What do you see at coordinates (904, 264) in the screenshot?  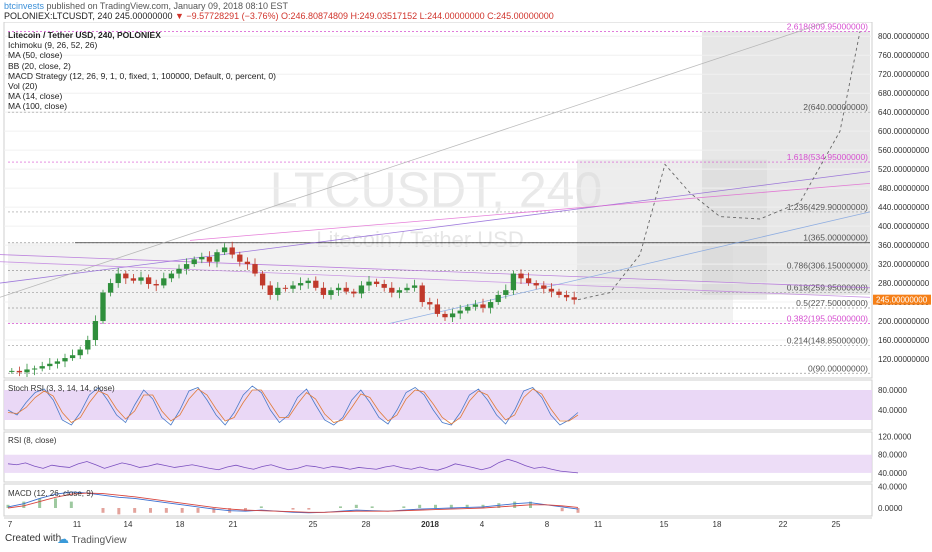 I see `y-tick-label: 320.00000000` at bounding box center [904, 264].